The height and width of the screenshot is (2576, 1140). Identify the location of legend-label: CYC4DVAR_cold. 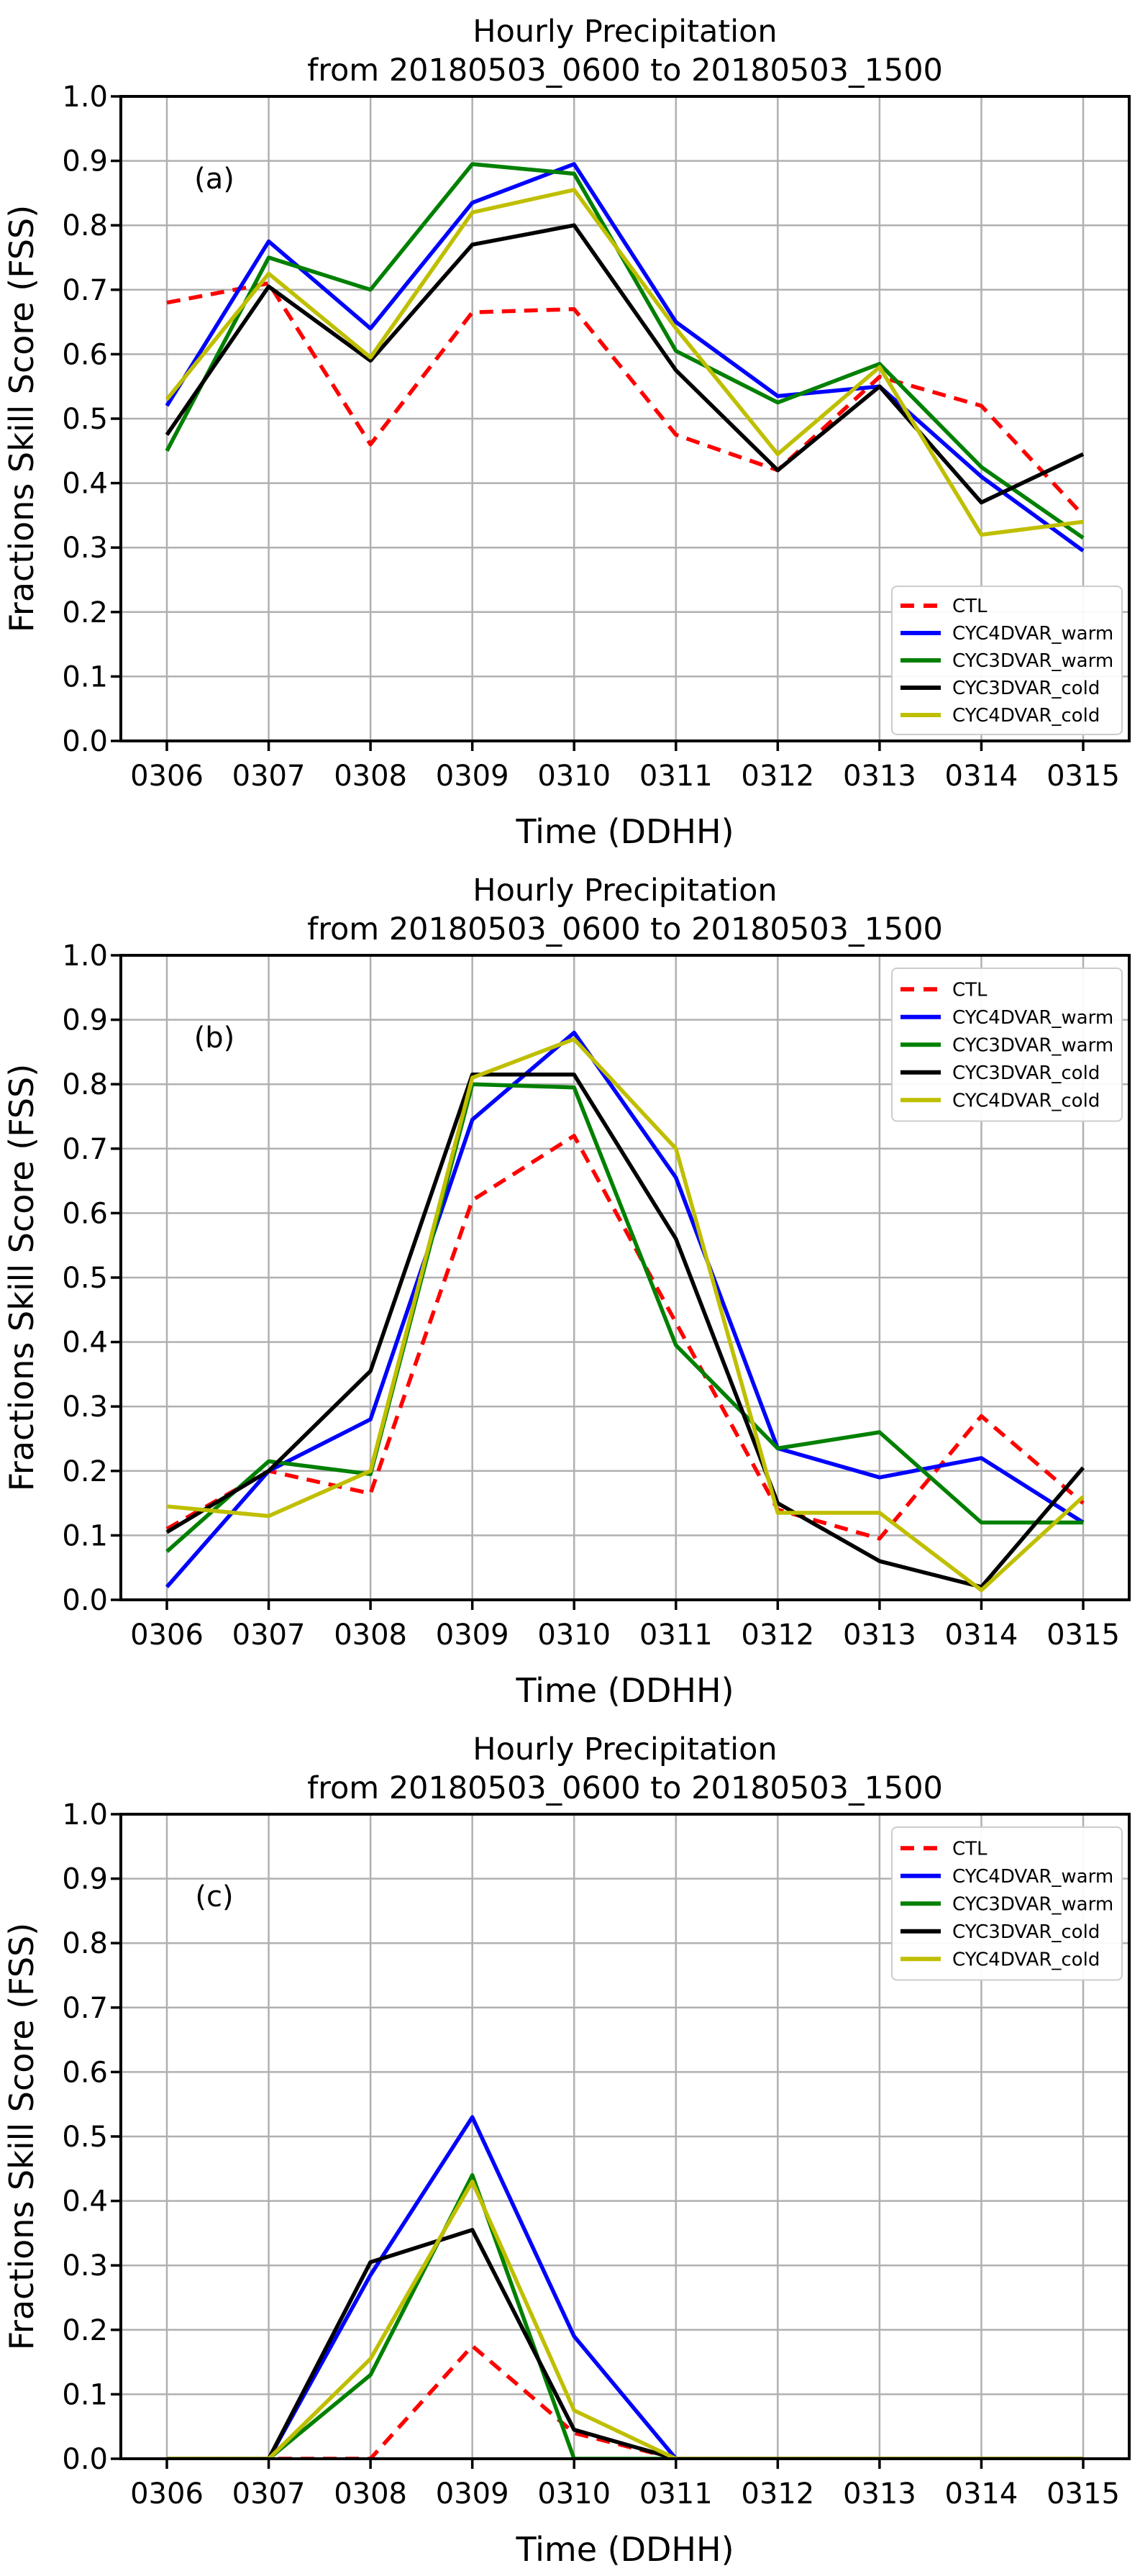
(1026, 1100).